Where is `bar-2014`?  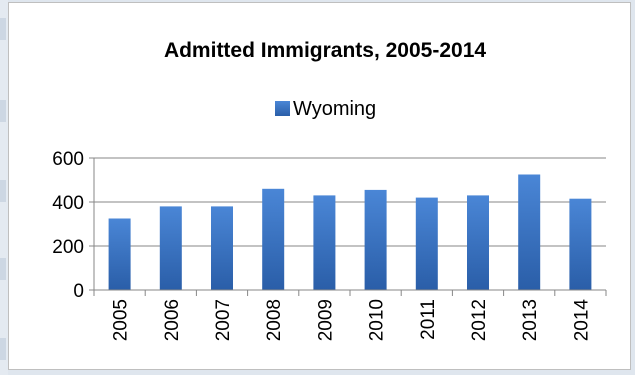 bar-2014 is located at coordinates (580, 244).